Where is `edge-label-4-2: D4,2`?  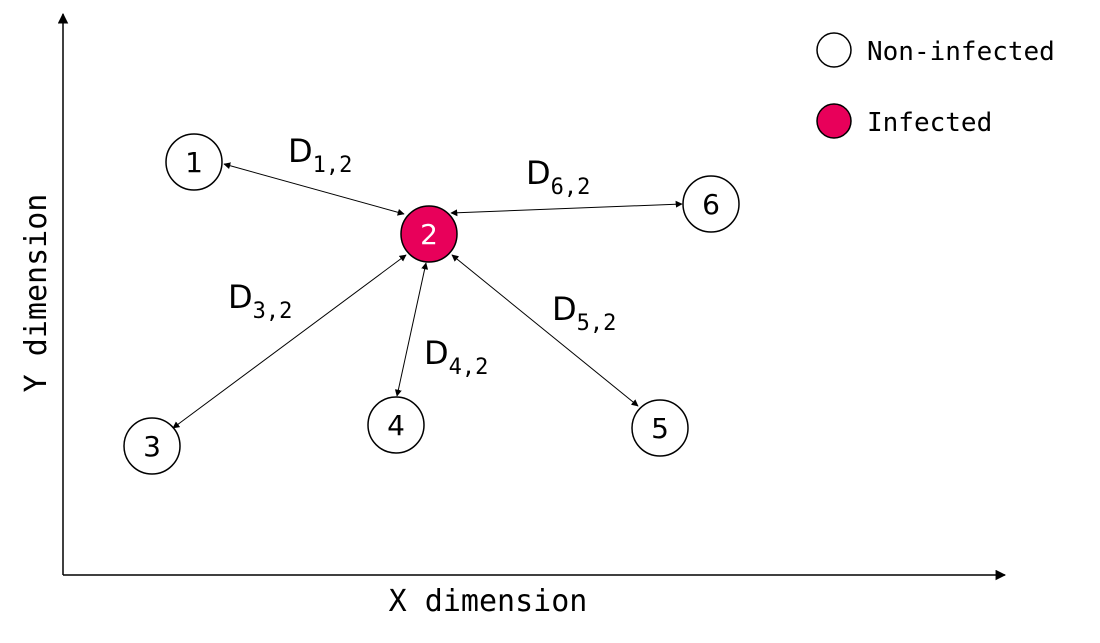 edge-label-4-2: D4,2 is located at coordinates (456, 357).